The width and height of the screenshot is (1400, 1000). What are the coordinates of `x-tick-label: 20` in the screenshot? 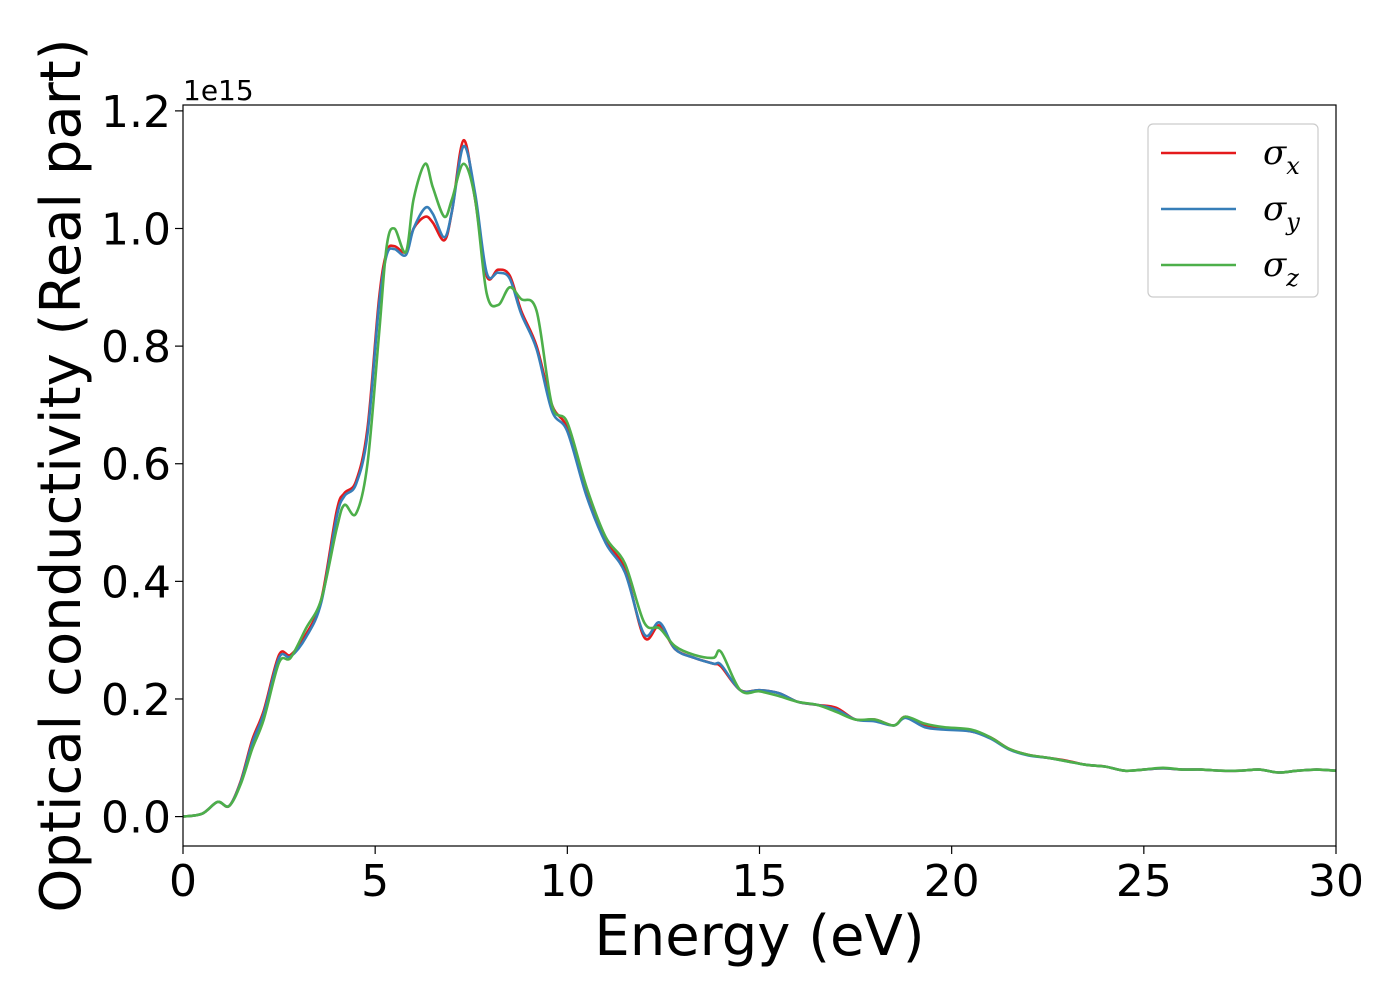 It's located at (952, 881).